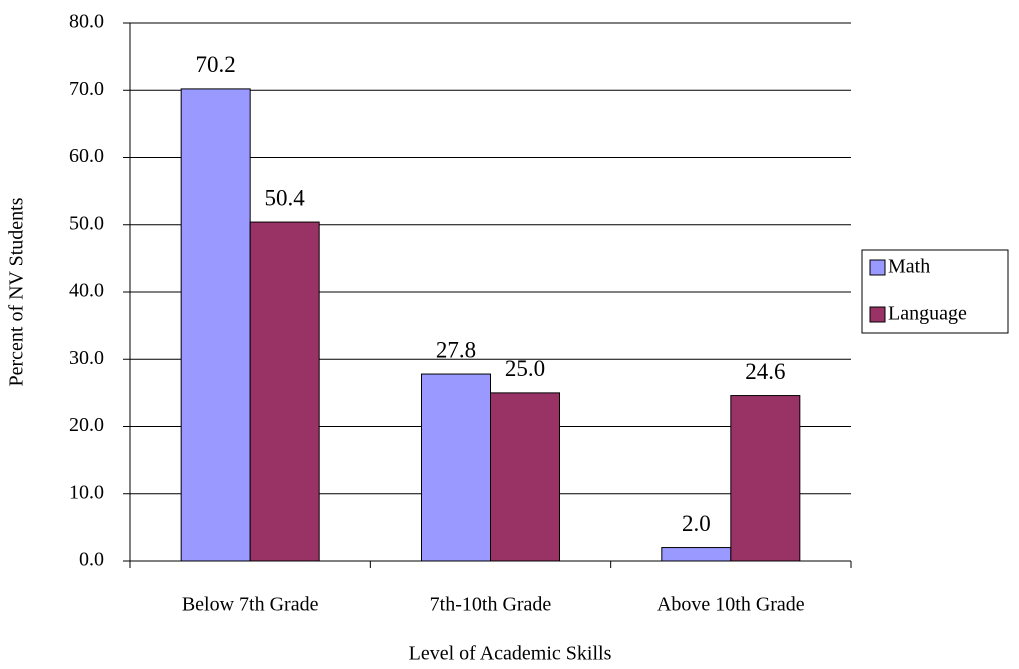 The height and width of the screenshot is (669, 1019). Describe the element at coordinates (909, 267) in the screenshot. I see `legend-label: Math` at that location.